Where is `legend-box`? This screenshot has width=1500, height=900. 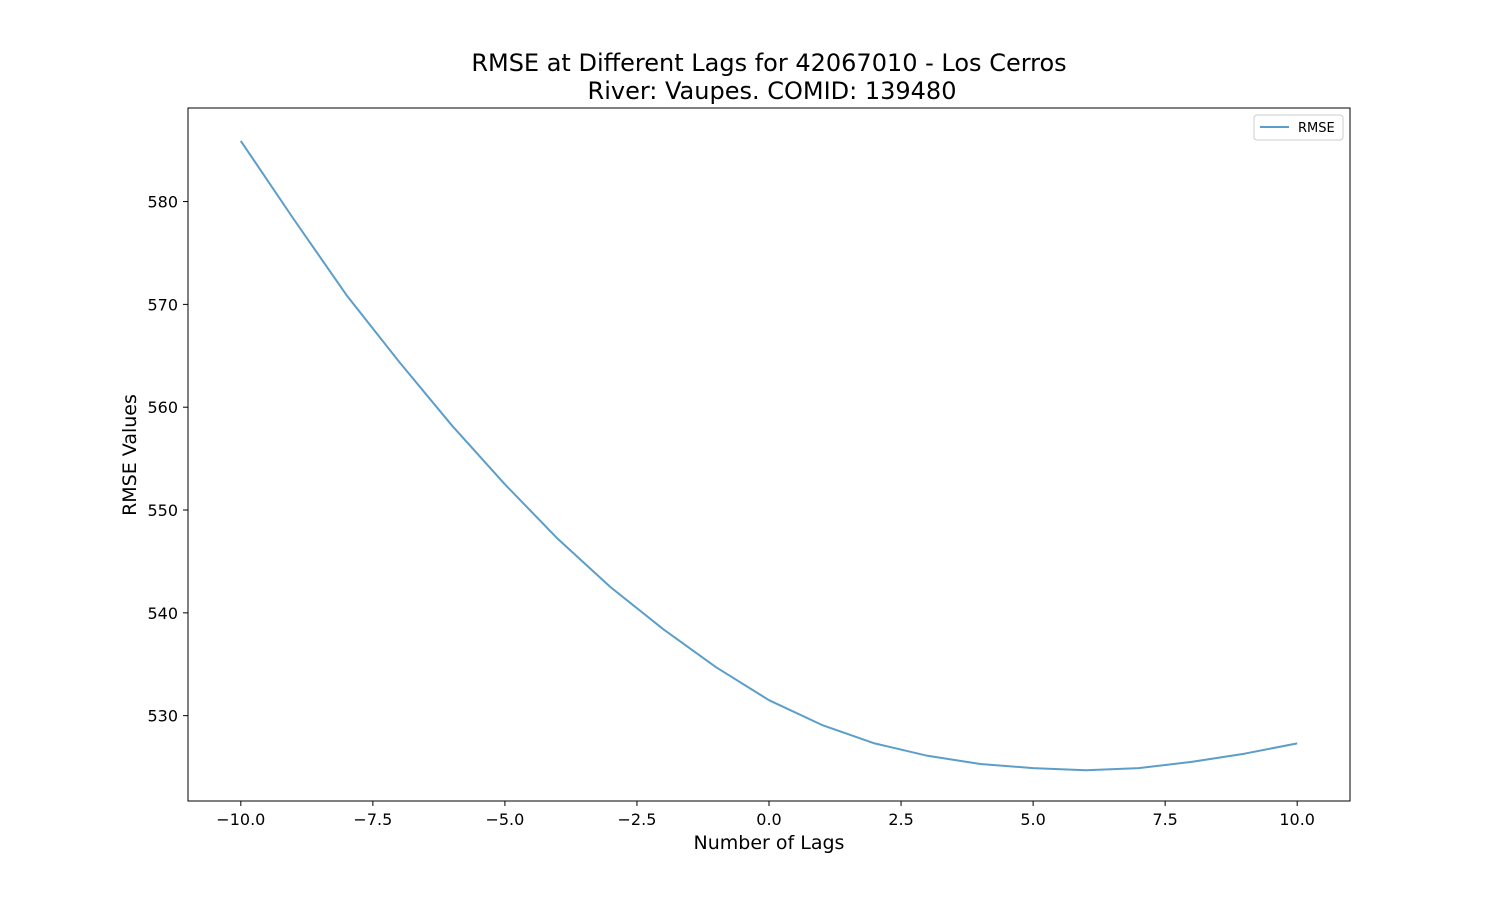
legend-box is located at coordinates (1298, 127).